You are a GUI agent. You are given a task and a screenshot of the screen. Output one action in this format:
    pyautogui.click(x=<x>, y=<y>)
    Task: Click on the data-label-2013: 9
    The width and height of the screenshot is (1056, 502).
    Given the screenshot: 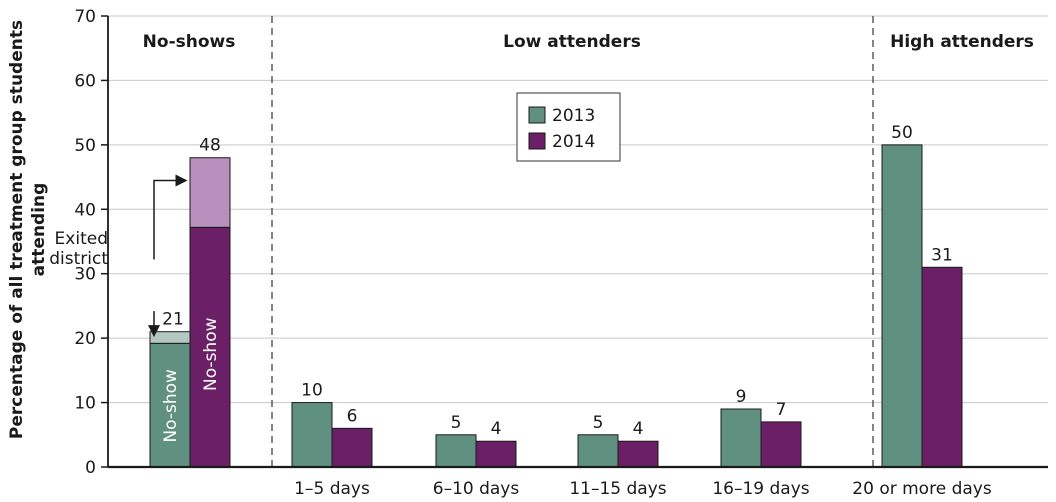 What is the action you would take?
    pyautogui.click(x=741, y=397)
    